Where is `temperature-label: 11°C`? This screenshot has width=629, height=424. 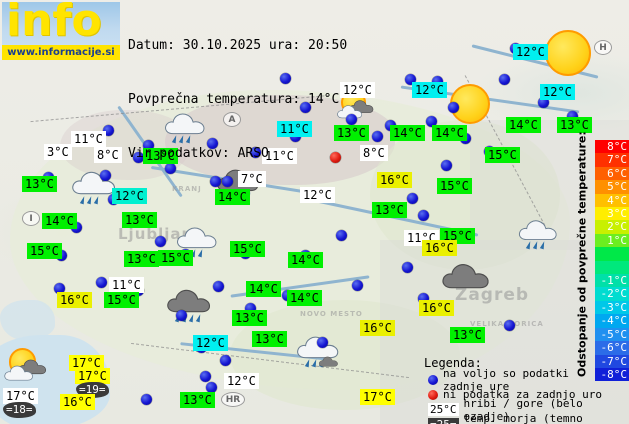
temperature-label: 11°C is located at coordinates (294, 129).